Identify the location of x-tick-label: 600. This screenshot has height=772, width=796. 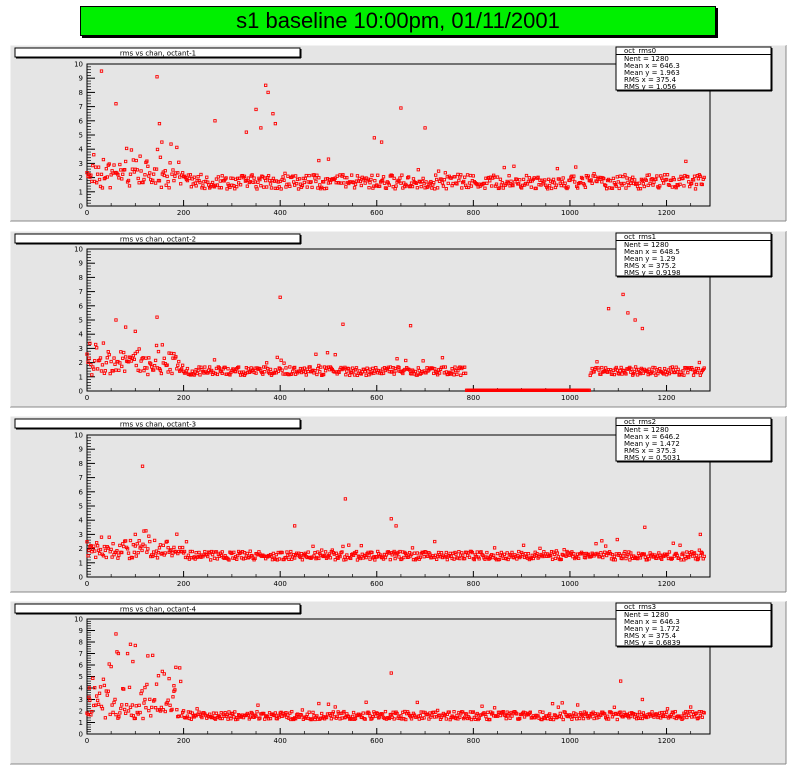
(376, 398).